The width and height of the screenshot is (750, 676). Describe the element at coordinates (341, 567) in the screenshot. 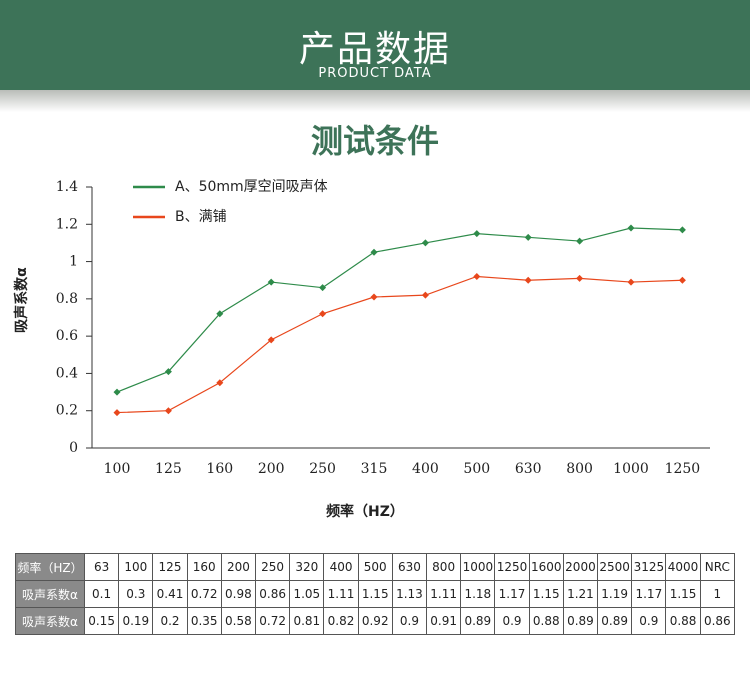

I see `cell: 400` at that location.